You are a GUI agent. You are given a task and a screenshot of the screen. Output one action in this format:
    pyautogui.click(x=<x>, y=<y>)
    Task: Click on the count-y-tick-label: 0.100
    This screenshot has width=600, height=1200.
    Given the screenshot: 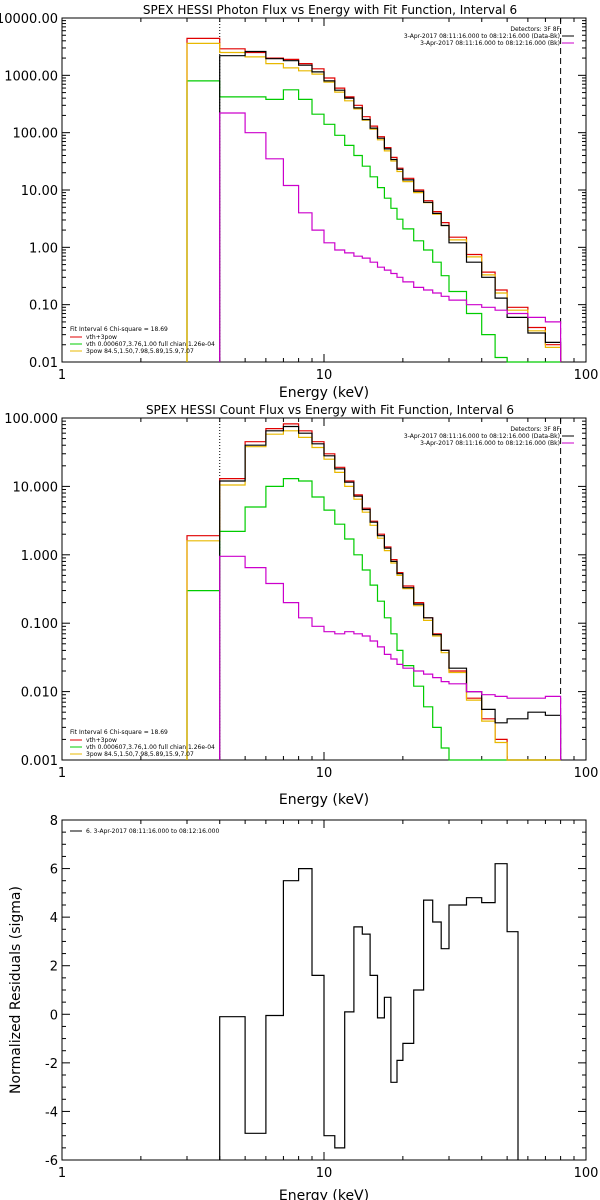 What is the action you would take?
    pyautogui.click(x=39, y=624)
    